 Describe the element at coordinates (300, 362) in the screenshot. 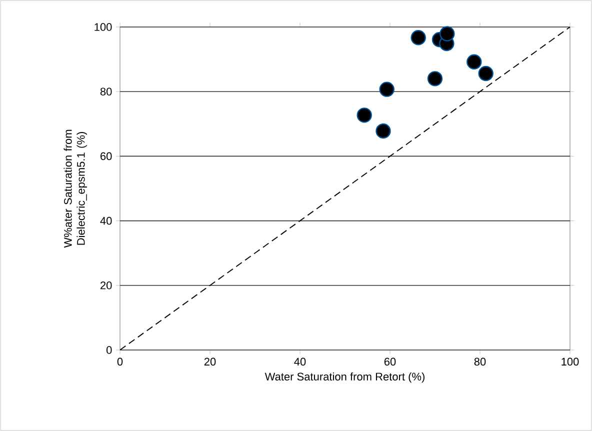

I see `x-tick-label: 40` at that location.